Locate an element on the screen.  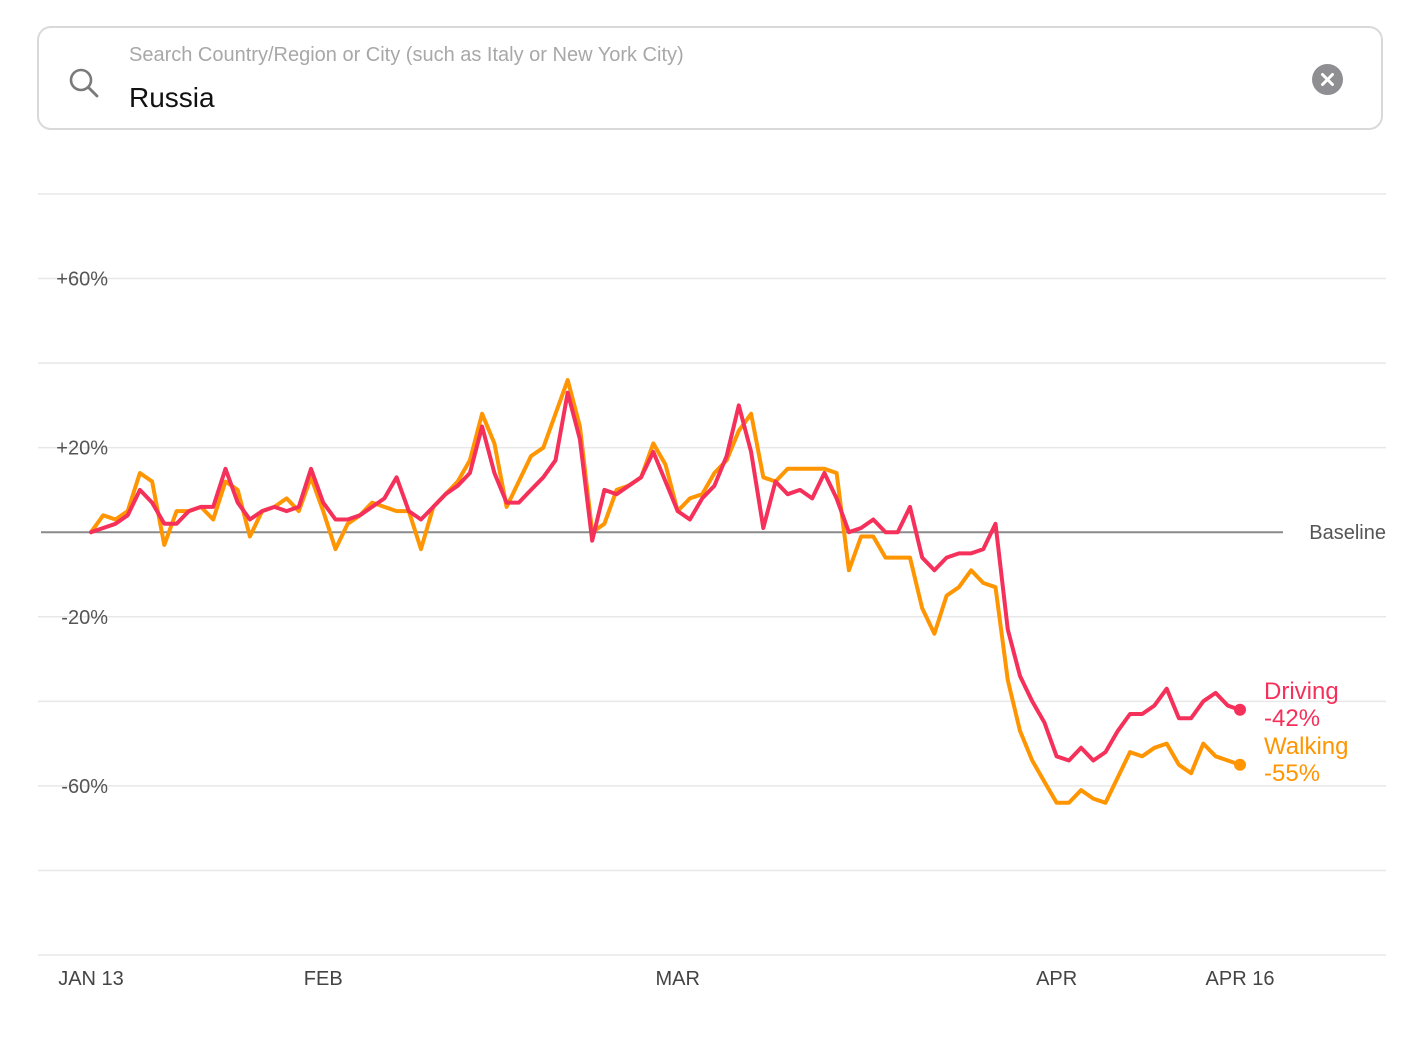
x-tick-label: APR is located at coordinates (1056, 979).